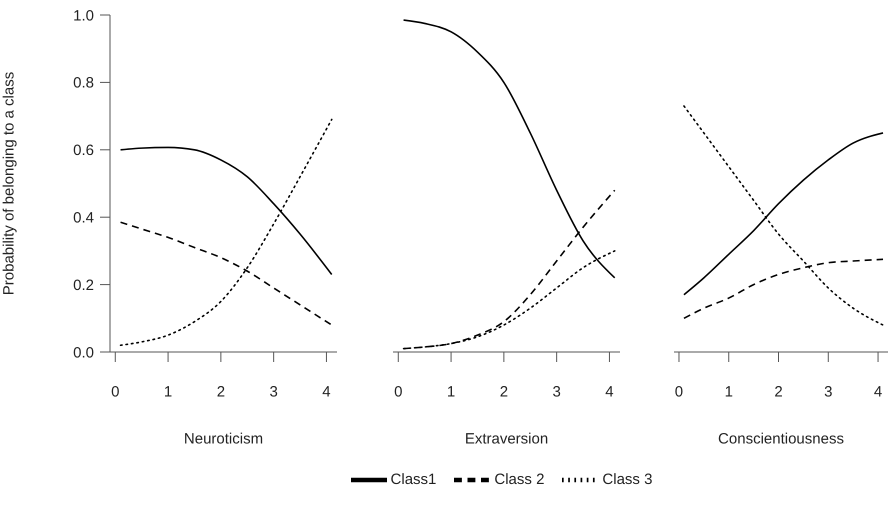 This screenshot has width=896, height=520. Describe the element at coordinates (413, 479) in the screenshot. I see `legend-label: Class1` at that location.